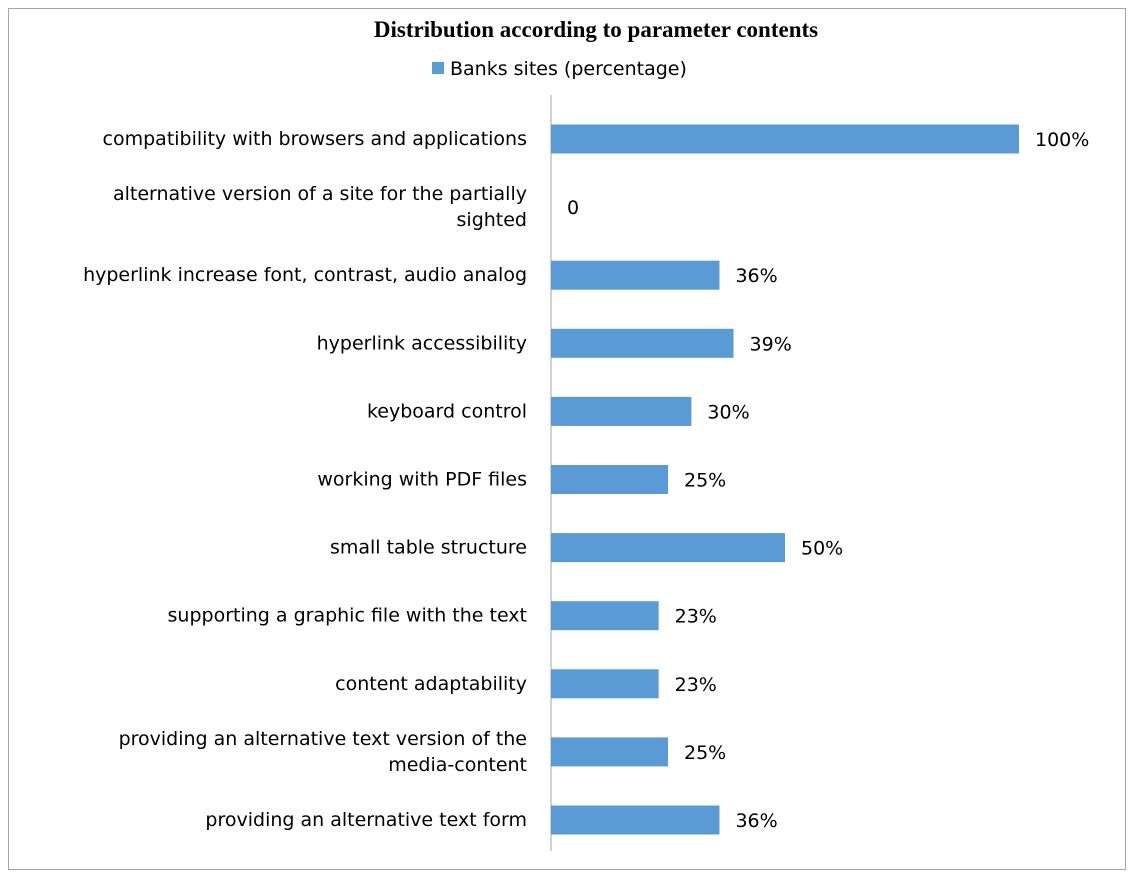 The image size is (1128, 872). I want to click on category-label-line: small table structure, so click(428, 548).